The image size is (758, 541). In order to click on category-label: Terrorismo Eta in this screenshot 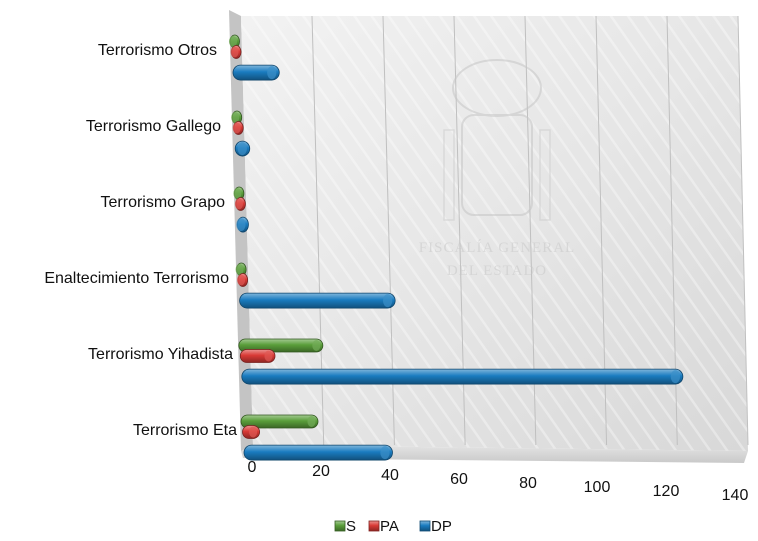, I will do `click(185, 430)`.